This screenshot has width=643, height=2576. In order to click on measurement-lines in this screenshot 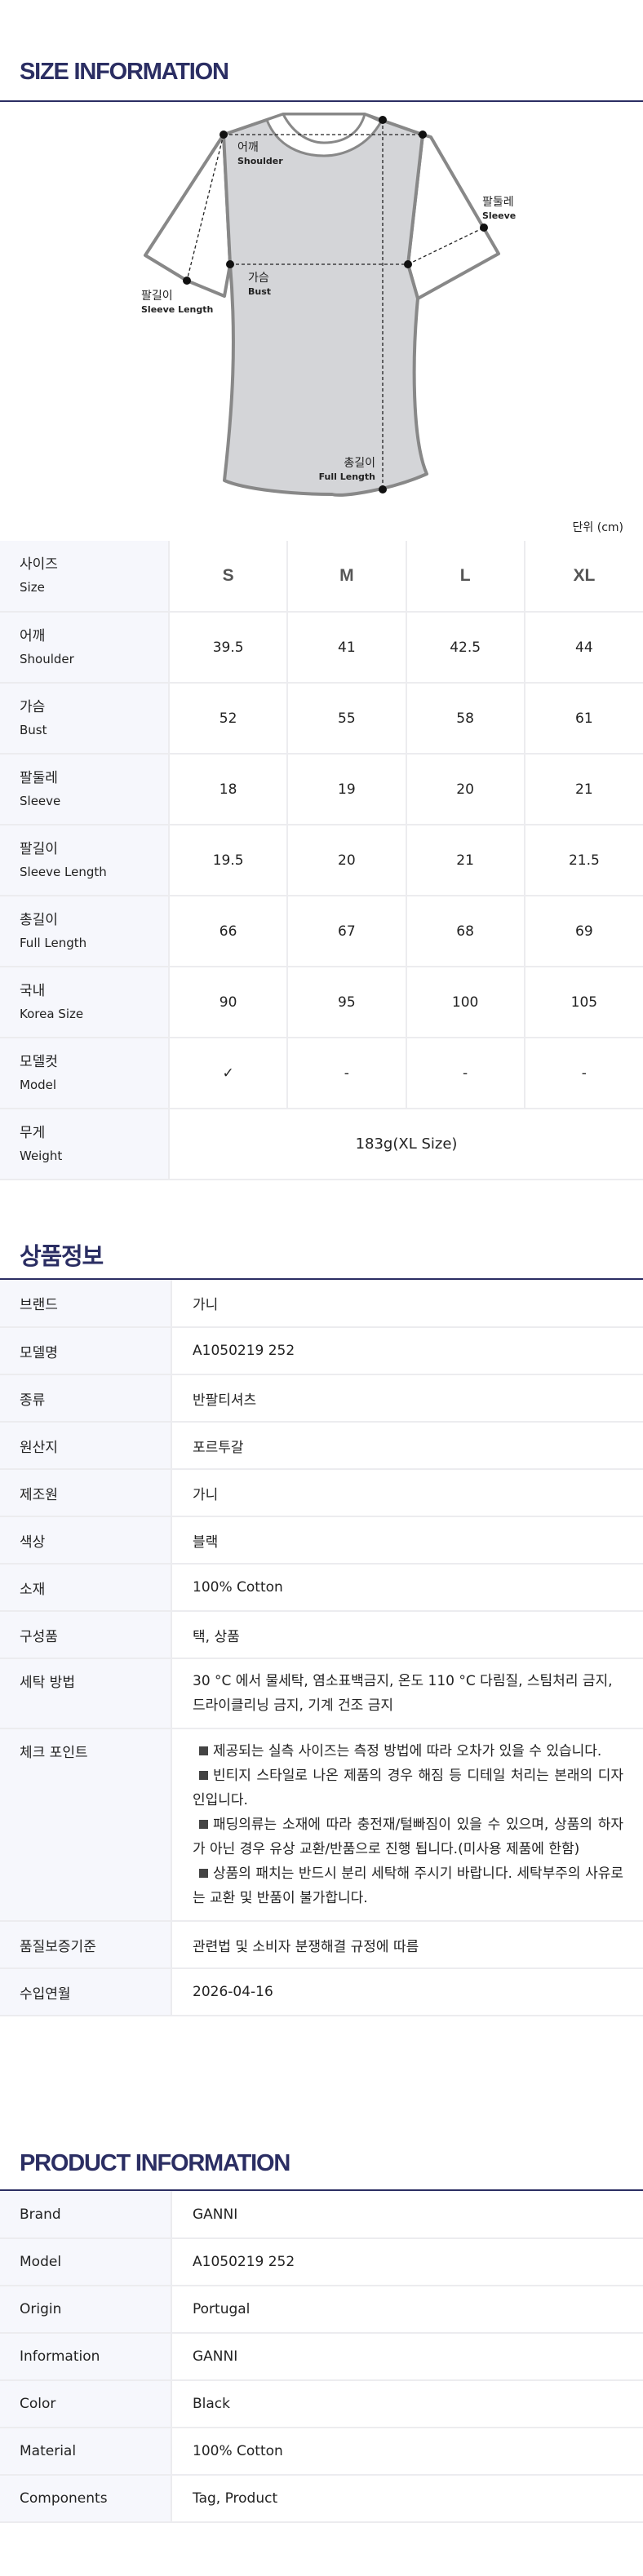, I will do `click(335, 304)`.